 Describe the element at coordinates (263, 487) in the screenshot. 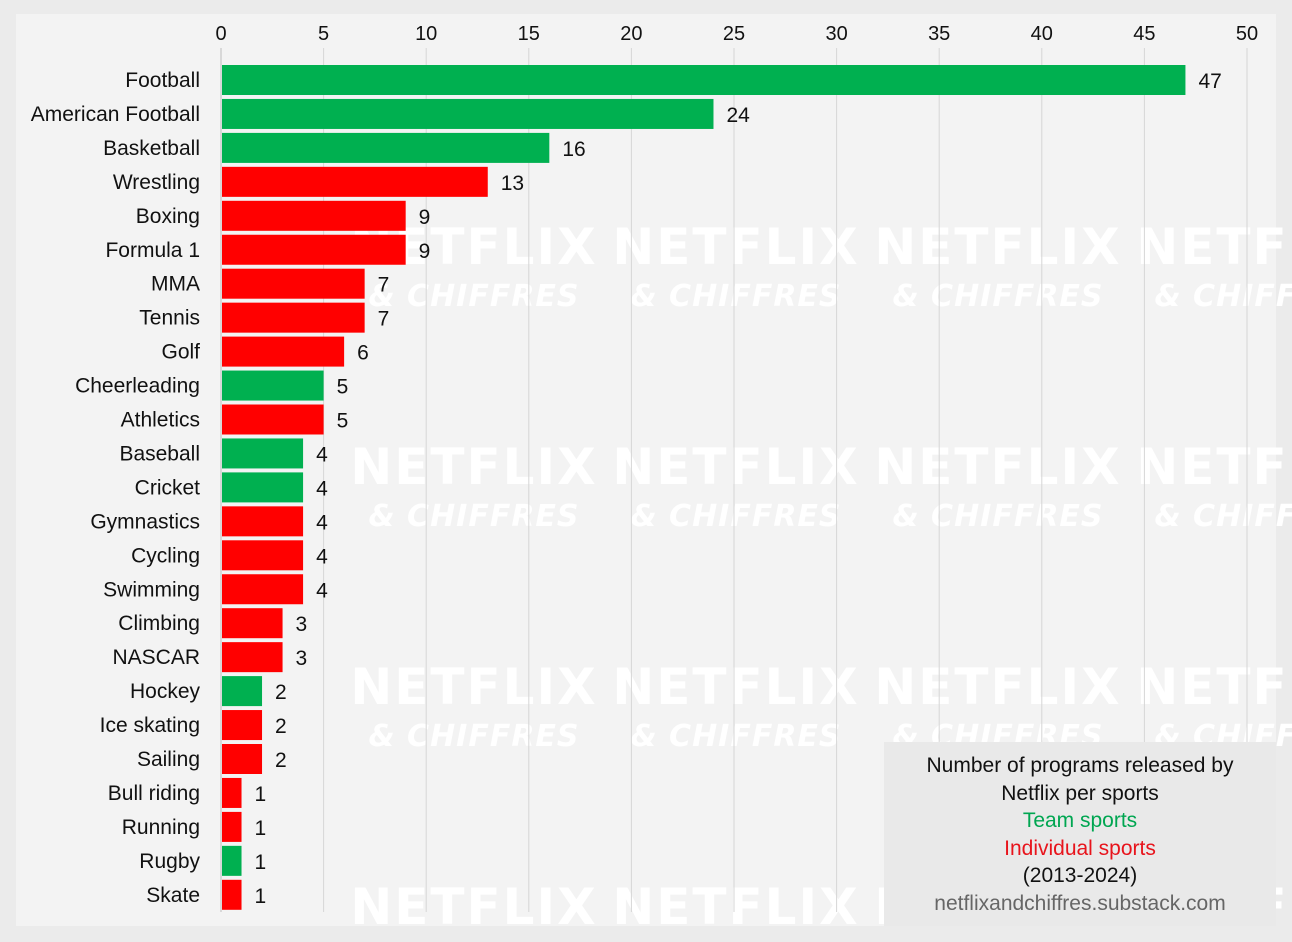

I see `bar-cricket` at that location.